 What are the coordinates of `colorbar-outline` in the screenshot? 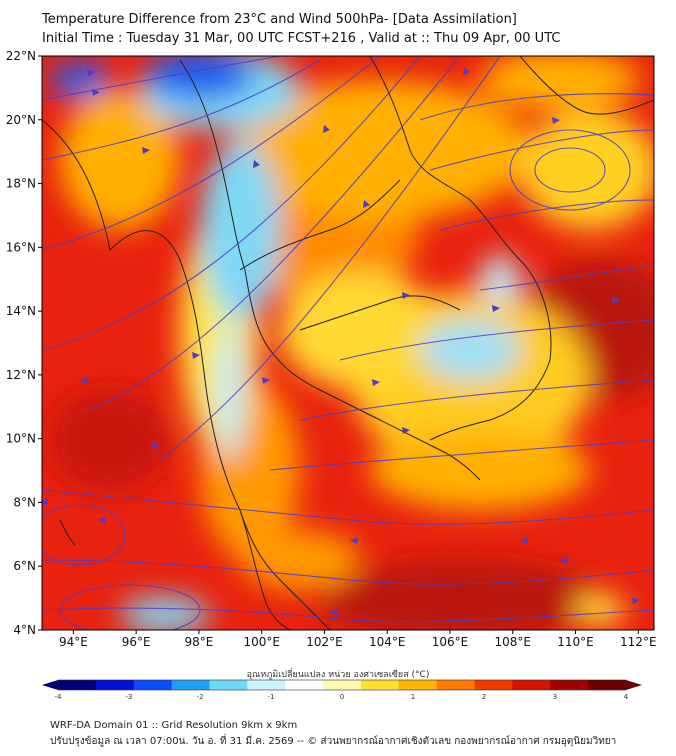 It's located at (342, 685).